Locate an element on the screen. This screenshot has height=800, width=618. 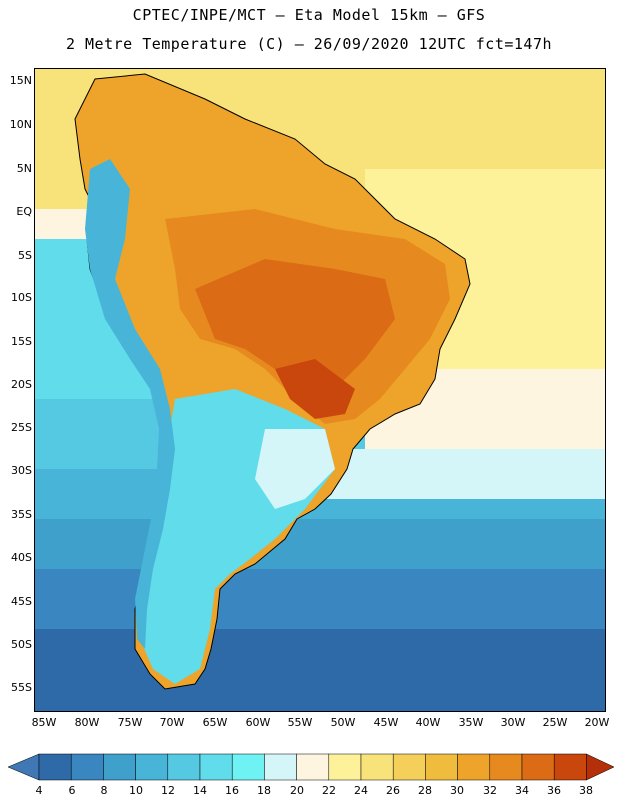
lat-label-5s: 5S is located at coordinates (25, 255).